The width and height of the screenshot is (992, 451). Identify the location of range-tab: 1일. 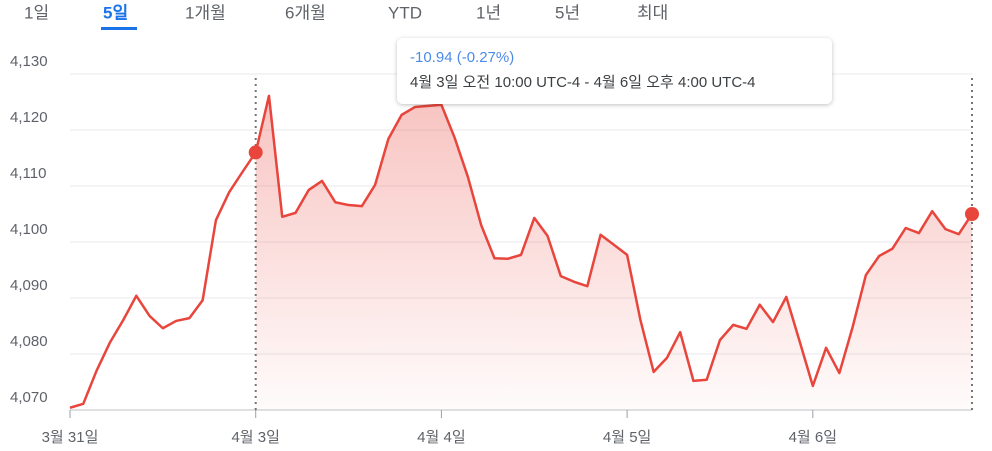
(36, 12).